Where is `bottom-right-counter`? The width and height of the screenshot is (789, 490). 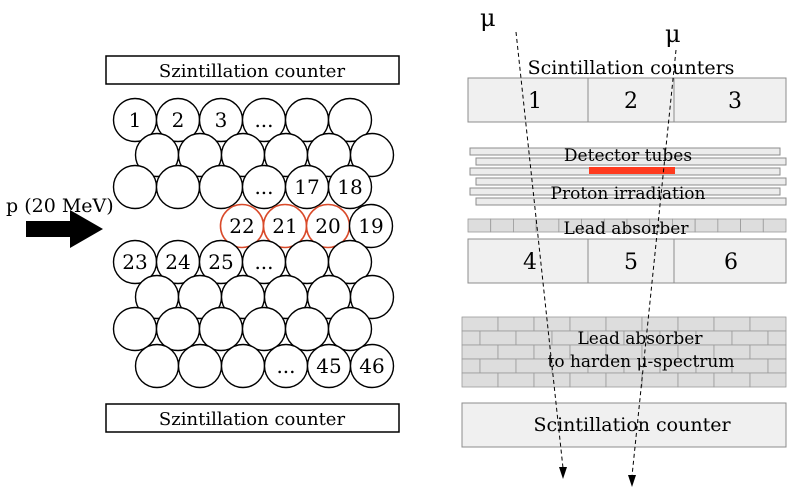 bottom-right-counter is located at coordinates (624, 425).